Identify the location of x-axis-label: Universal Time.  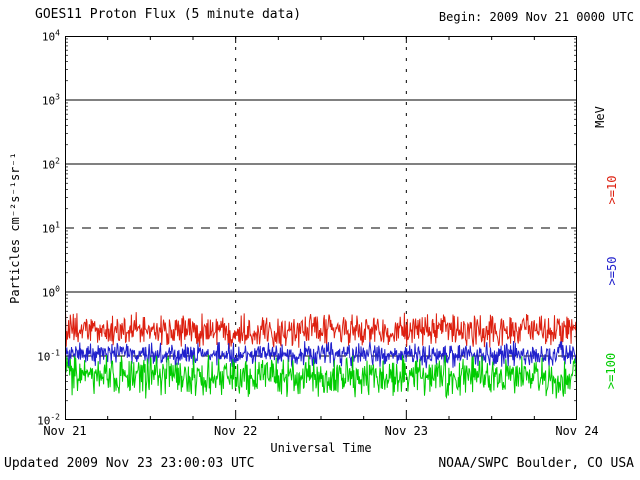
(321, 448).